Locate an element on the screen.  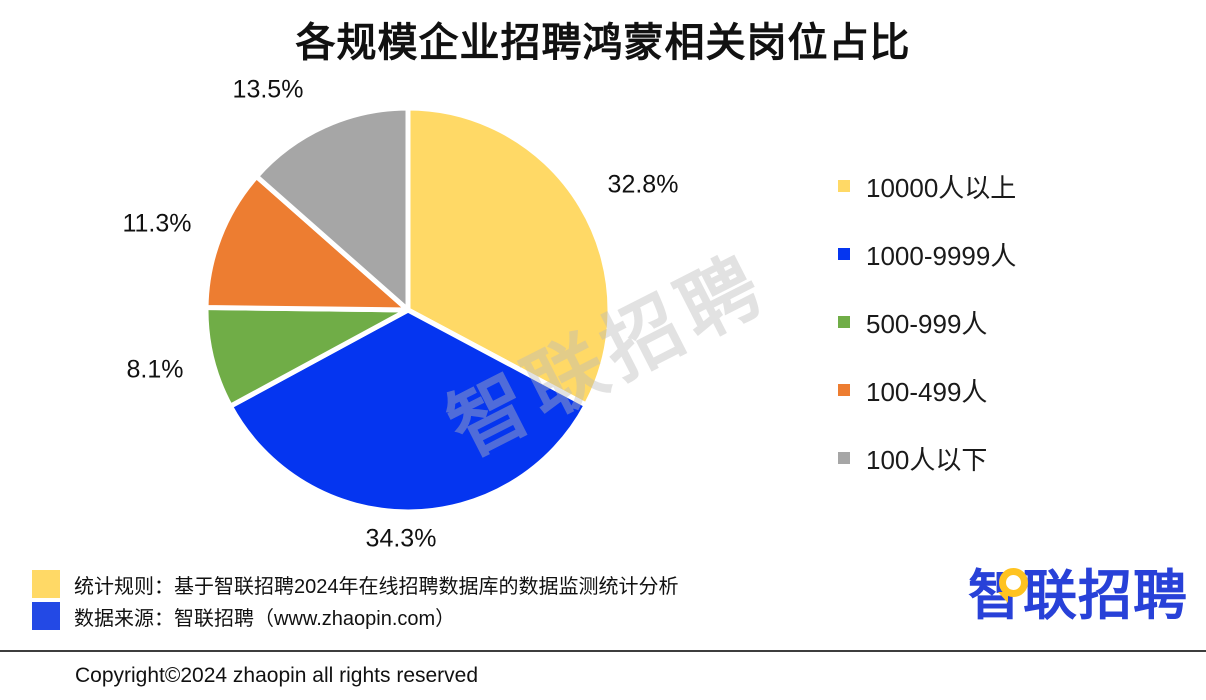
legend-item: 500-999人 is located at coordinates (927, 322).